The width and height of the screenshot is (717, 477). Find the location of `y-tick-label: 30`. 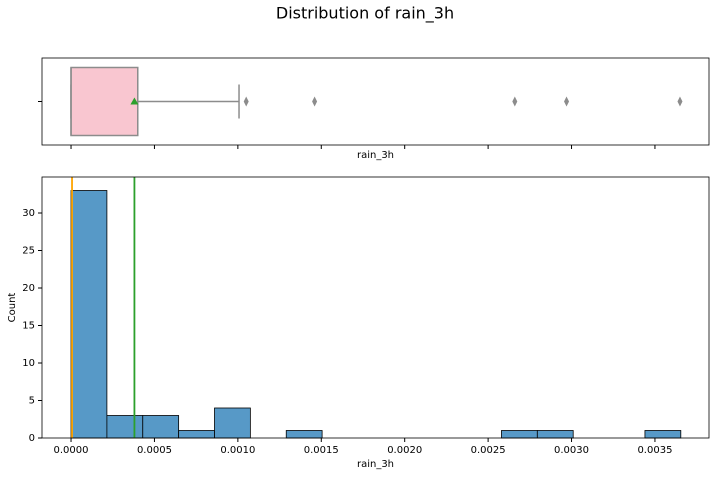

y-tick-label: 30 is located at coordinates (28, 213).